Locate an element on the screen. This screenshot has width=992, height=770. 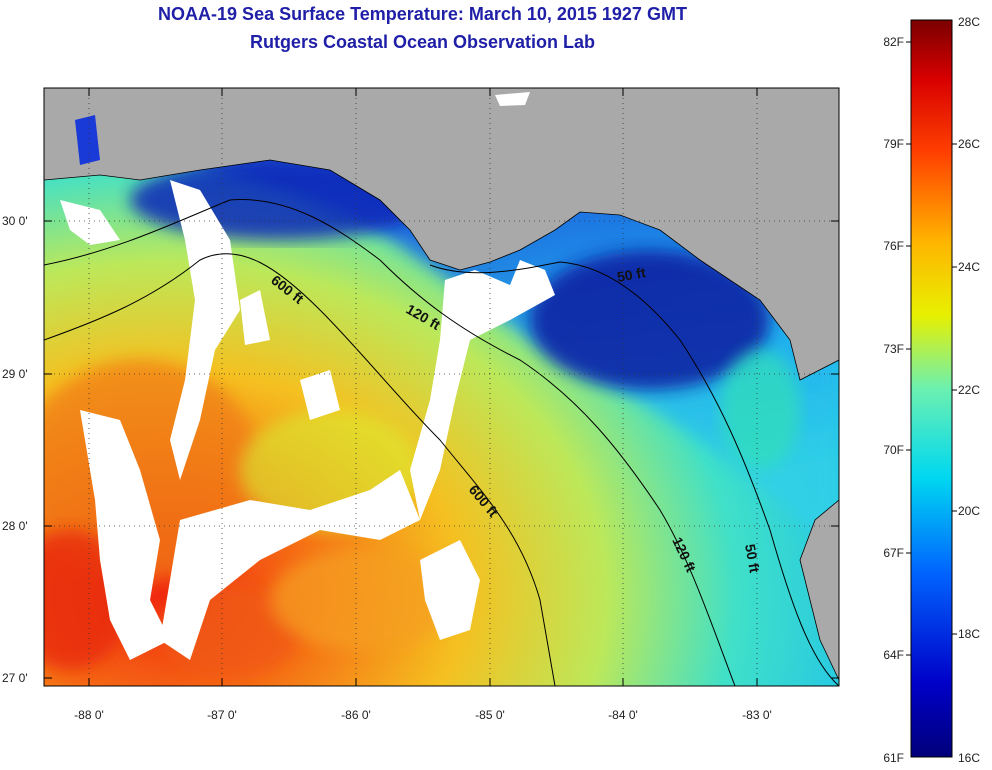
contour-label-50-north: 50 ft is located at coordinates (631, 274).